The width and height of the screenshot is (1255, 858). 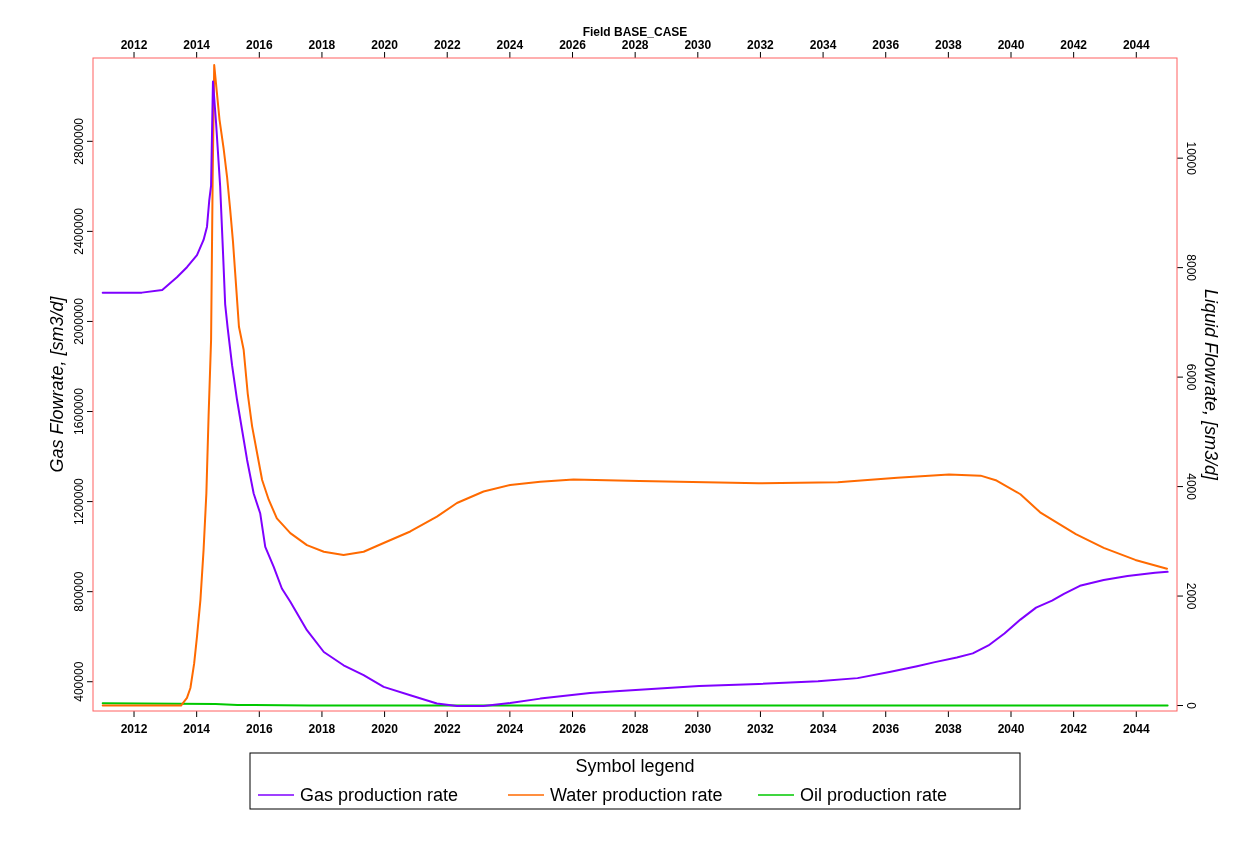 I want to click on legend-label: Oil production rate, so click(x=874, y=795).